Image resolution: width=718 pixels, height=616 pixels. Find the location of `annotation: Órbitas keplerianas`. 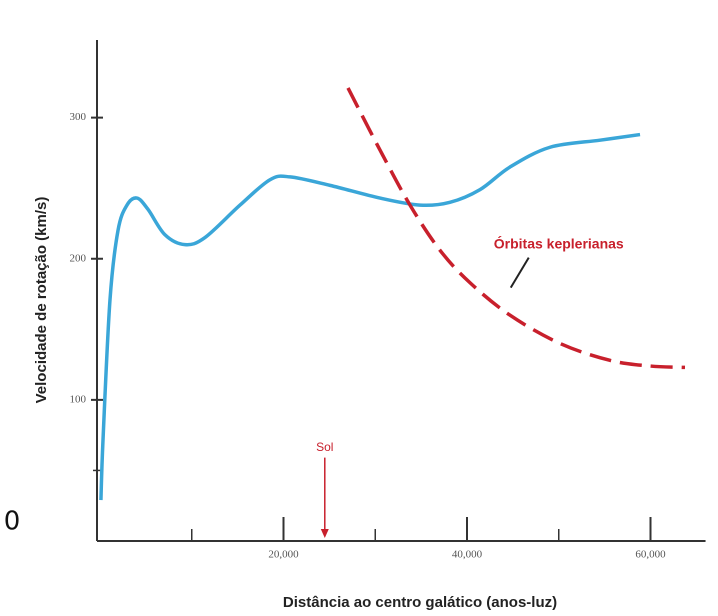

annotation: Órbitas keplerianas is located at coordinates (559, 242).